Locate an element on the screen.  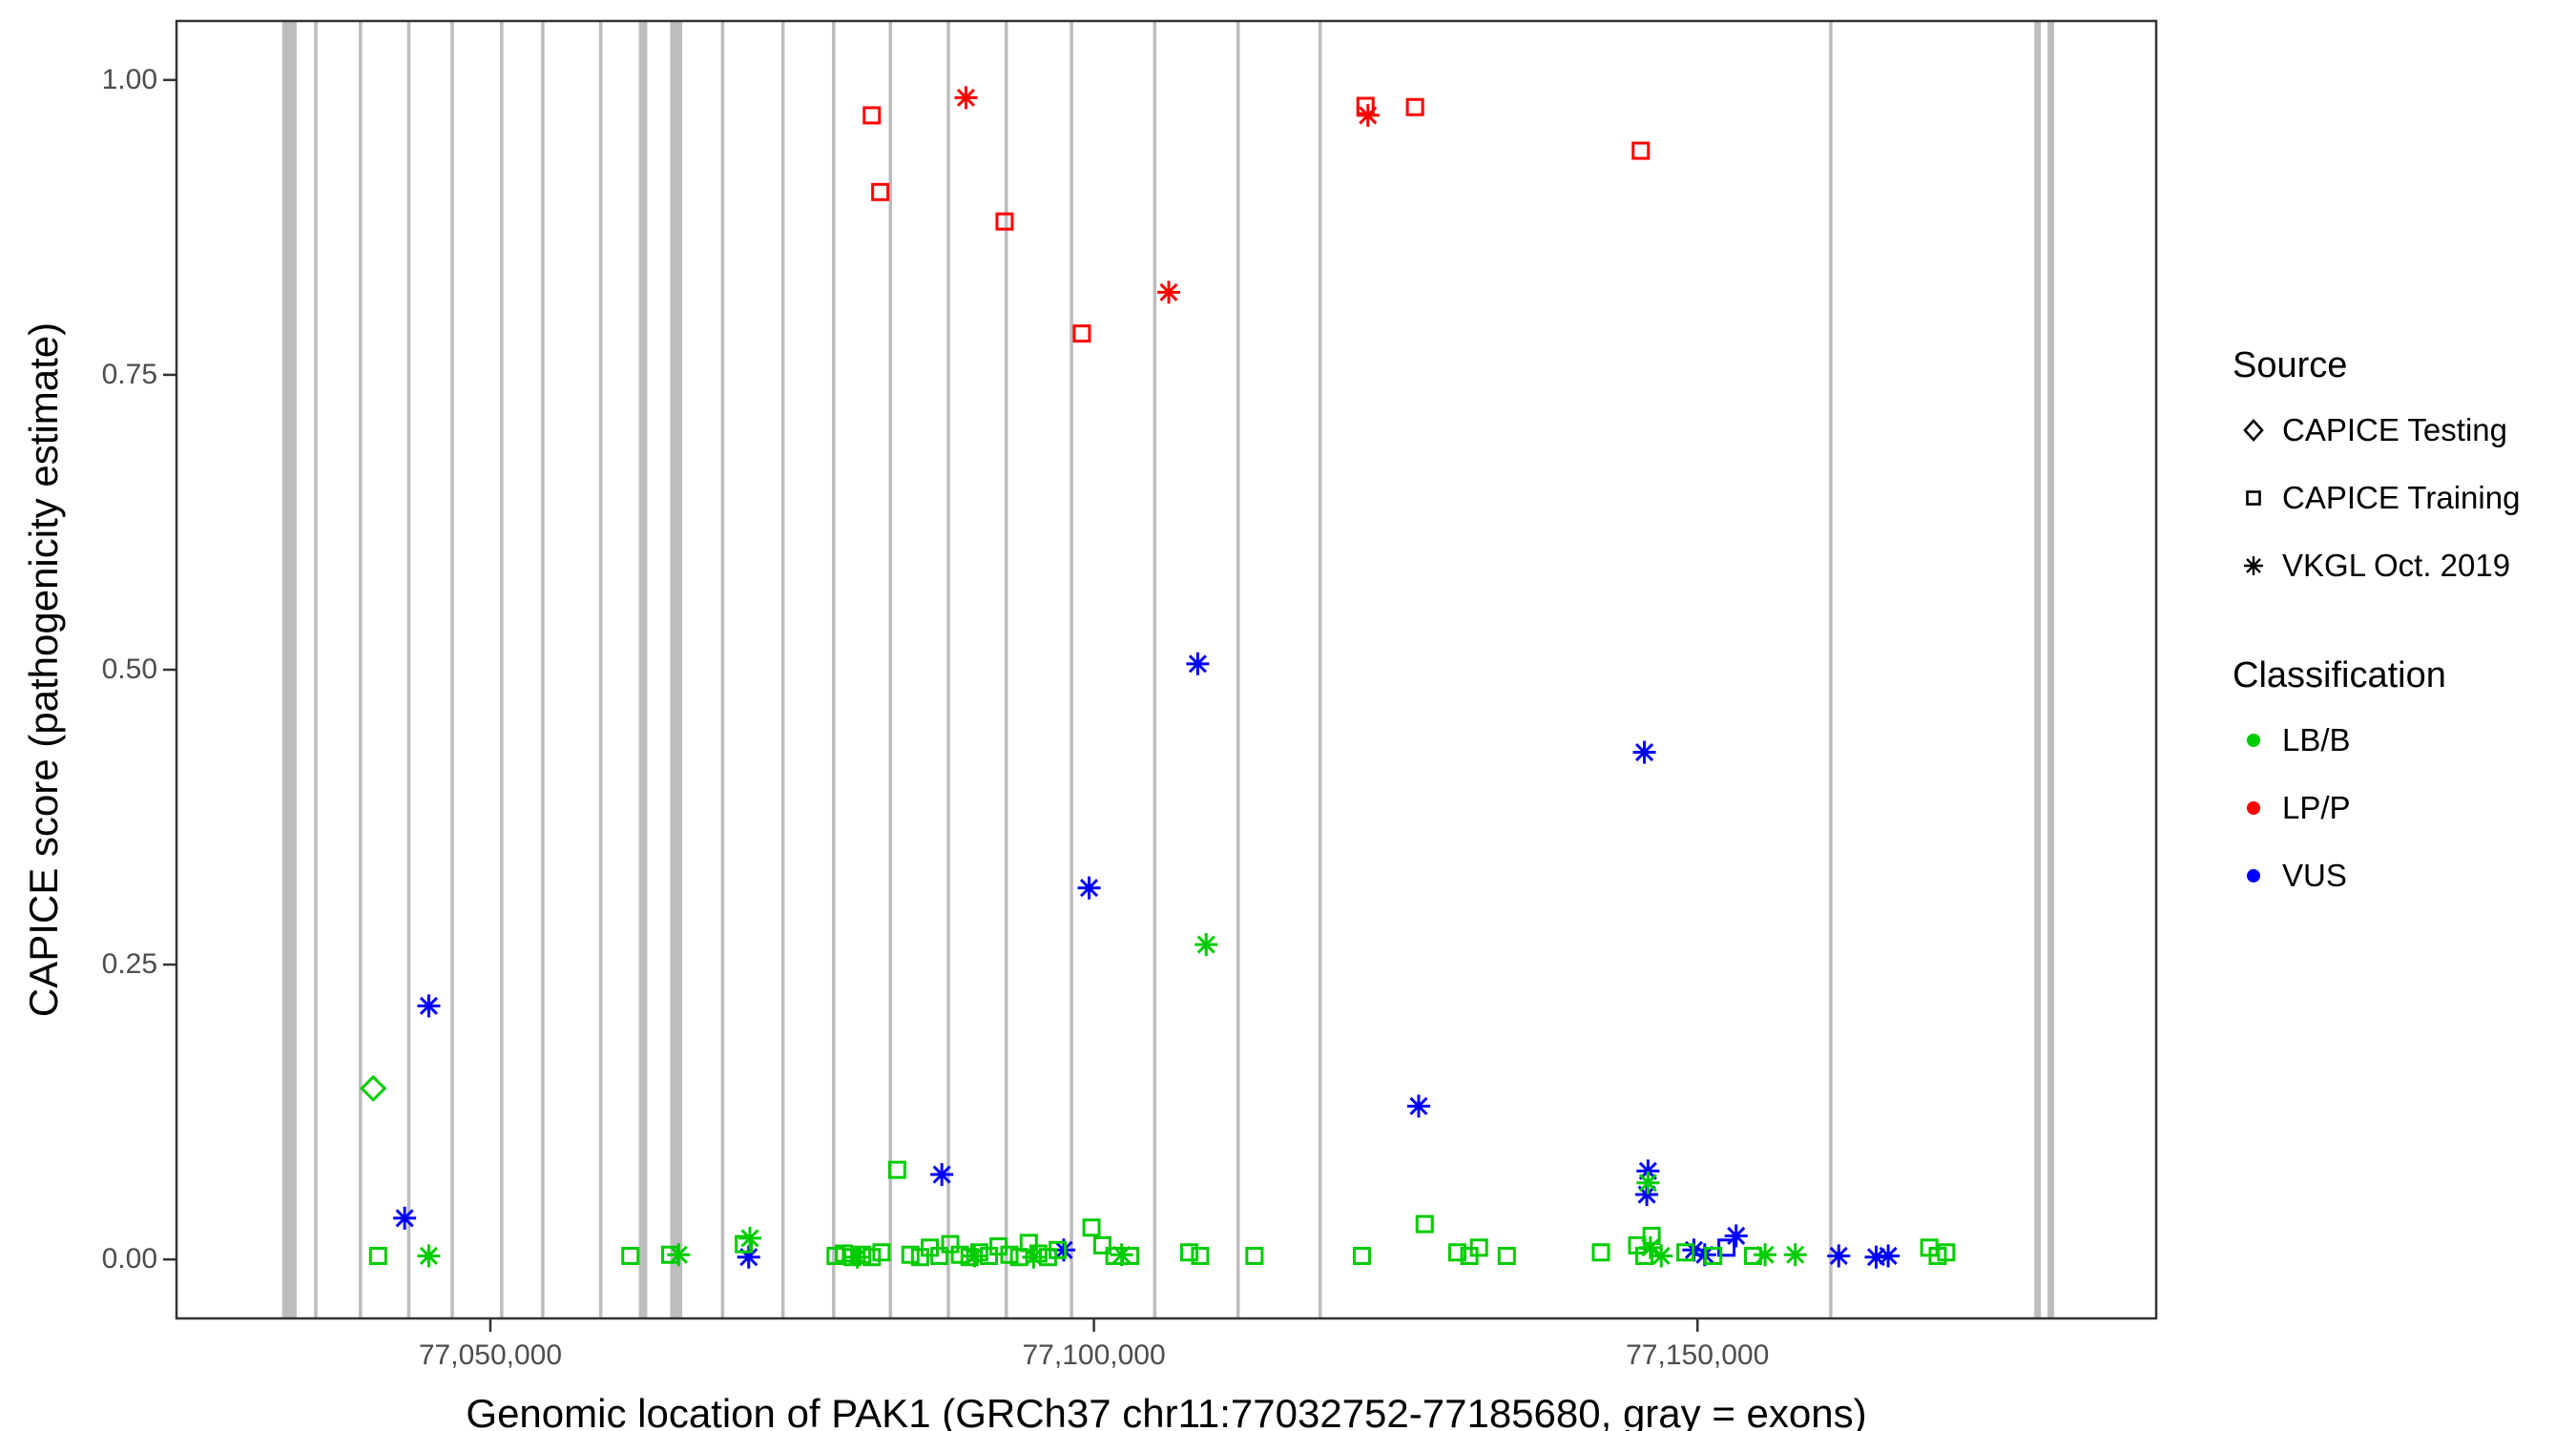
x-tick-label: 77,150,000 is located at coordinates (1698, 1355).